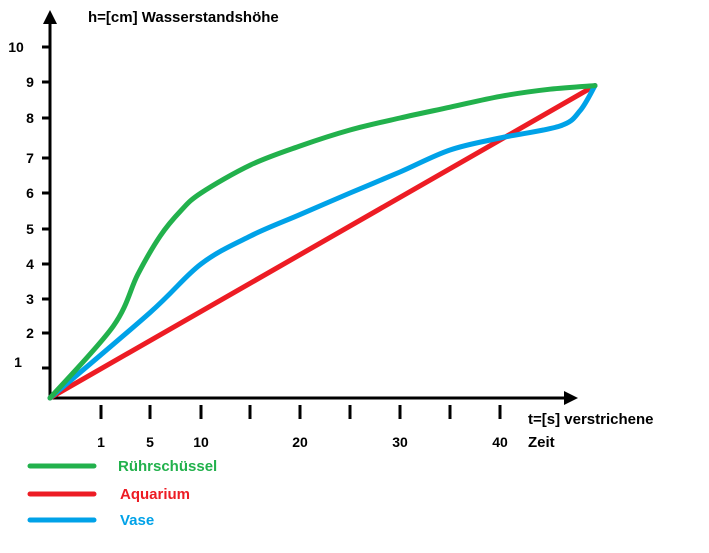  I want to click on y-tick-label: 4, so click(30, 264).